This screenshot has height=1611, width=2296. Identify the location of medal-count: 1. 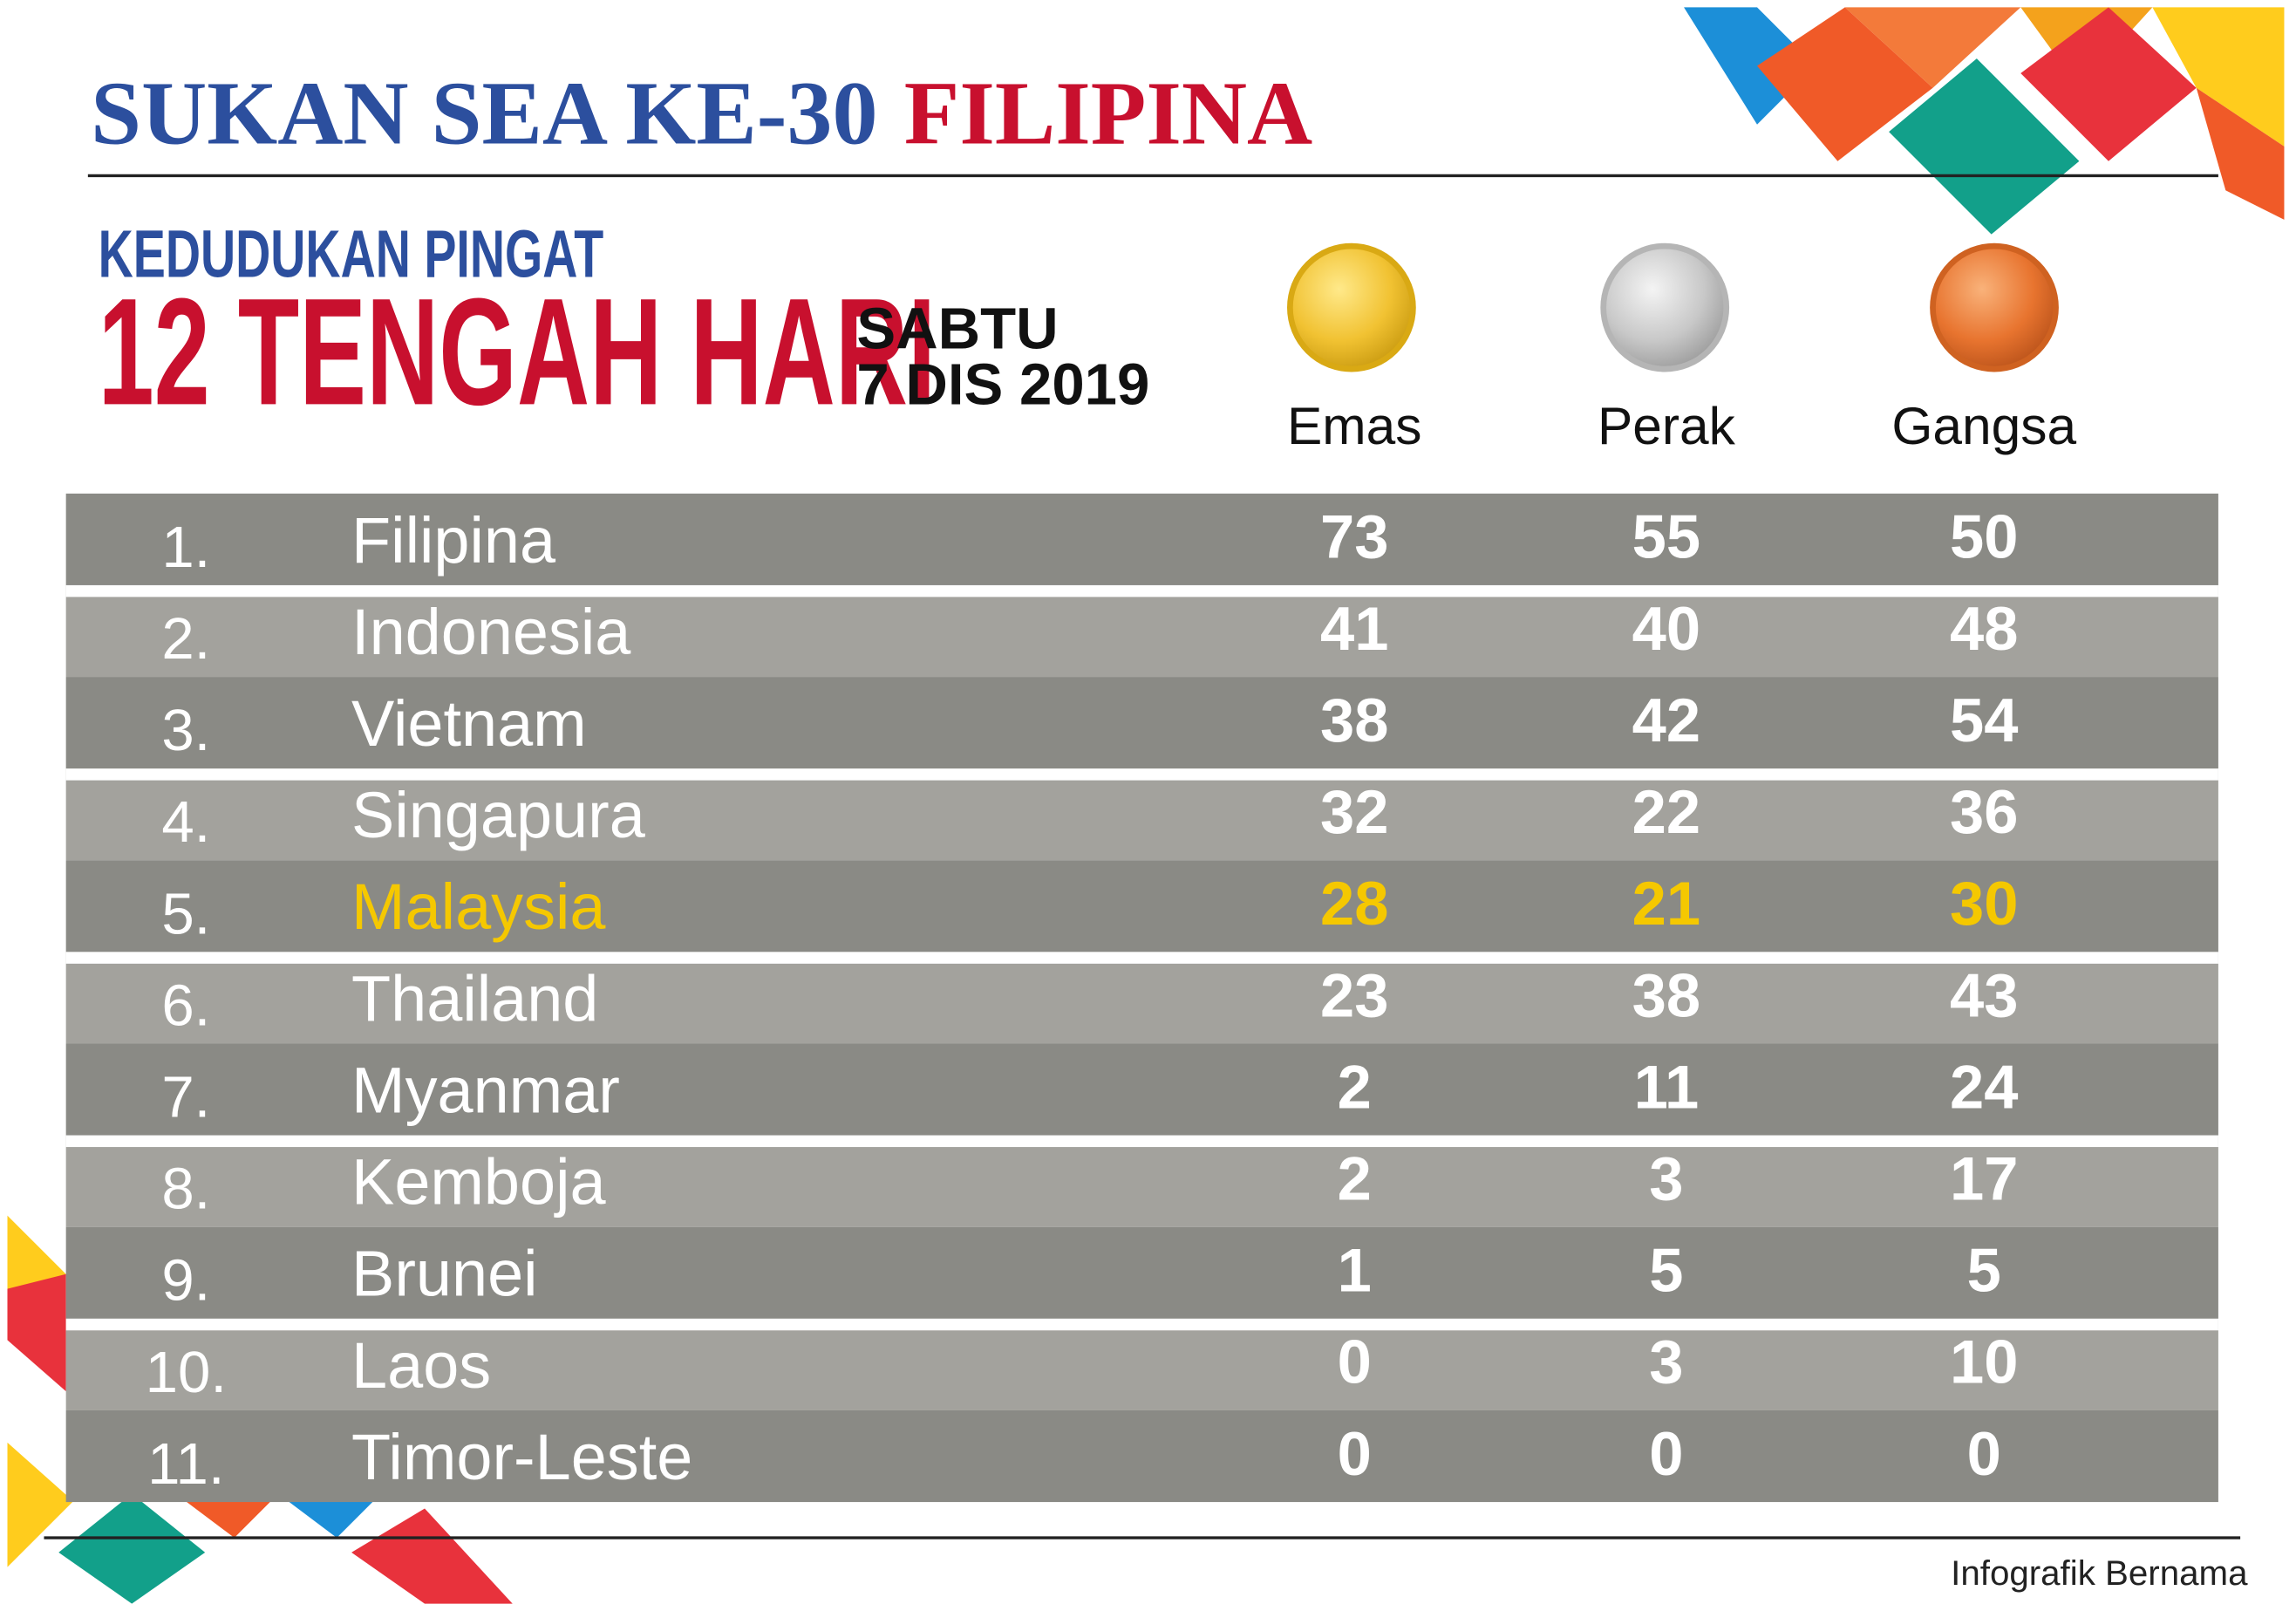
(1355, 1270).